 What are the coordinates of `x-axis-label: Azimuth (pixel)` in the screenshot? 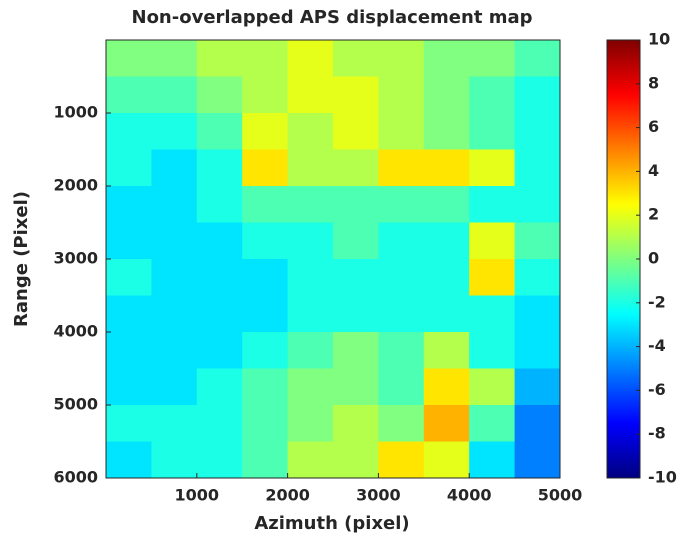 It's located at (331, 523).